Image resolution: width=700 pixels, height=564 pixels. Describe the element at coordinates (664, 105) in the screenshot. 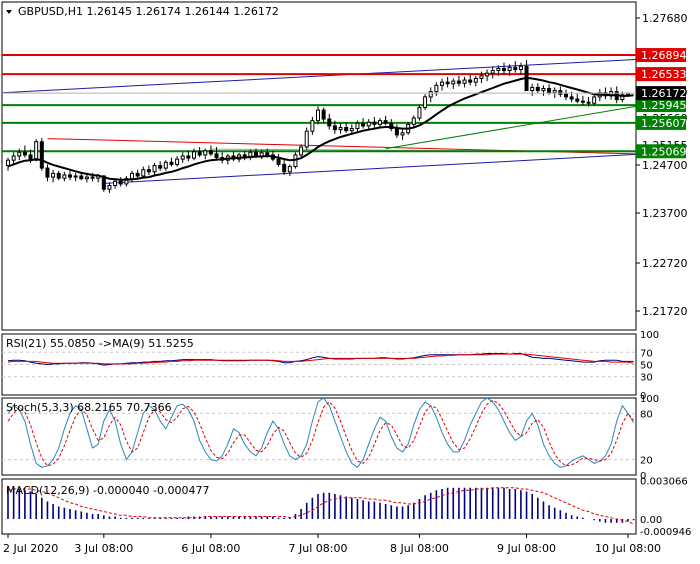

I see `level-price-label: 1.25945` at that location.